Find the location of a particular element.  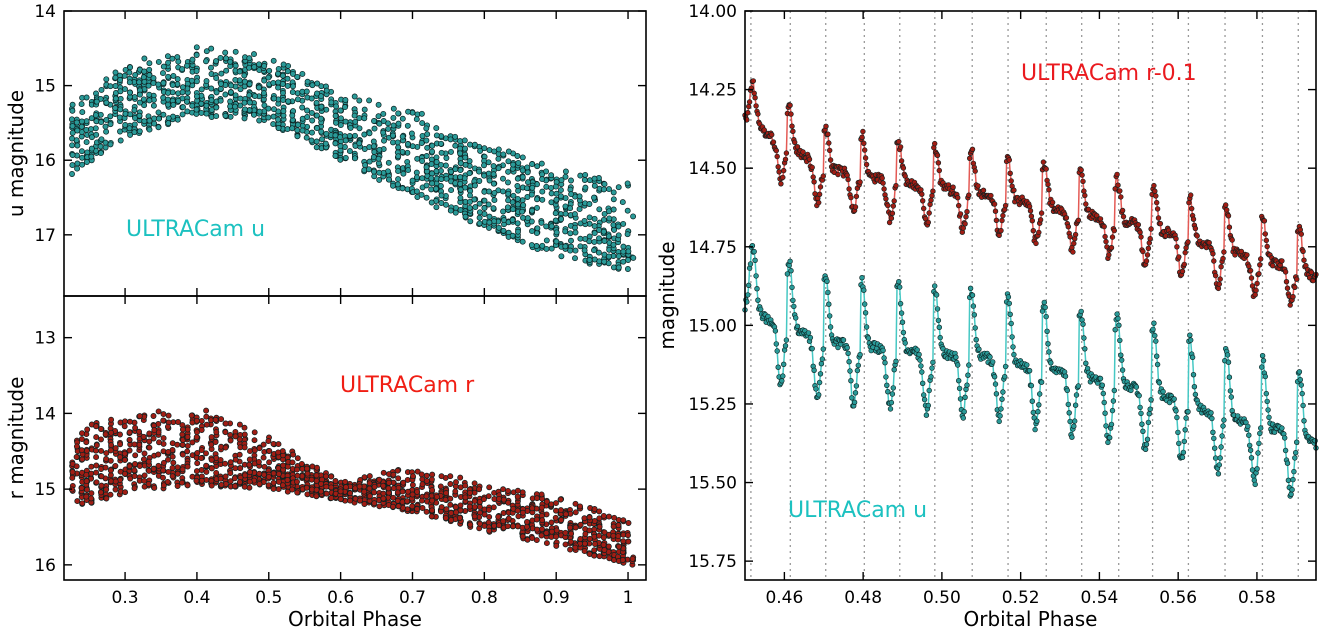

y-tick-label: 15 is located at coordinates (45, 490).